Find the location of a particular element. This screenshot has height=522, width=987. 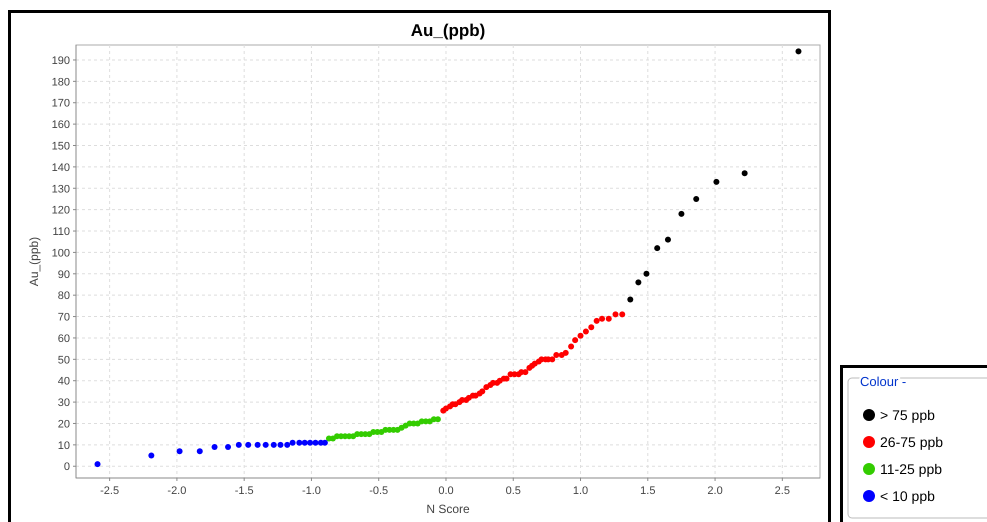

y-tick-label: 90 is located at coordinates (64, 274).